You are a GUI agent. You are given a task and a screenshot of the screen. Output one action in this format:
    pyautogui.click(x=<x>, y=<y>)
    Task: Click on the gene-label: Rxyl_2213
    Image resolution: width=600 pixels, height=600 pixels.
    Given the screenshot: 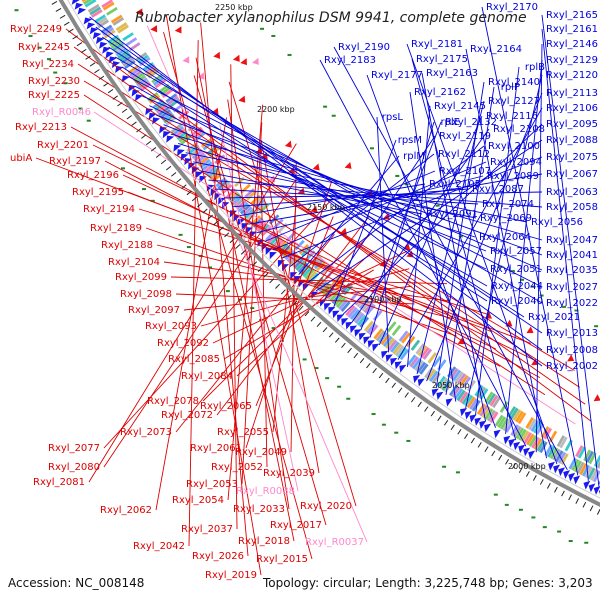 What is the action you would take?
    pyautogui.click(x=41, y=127)
    